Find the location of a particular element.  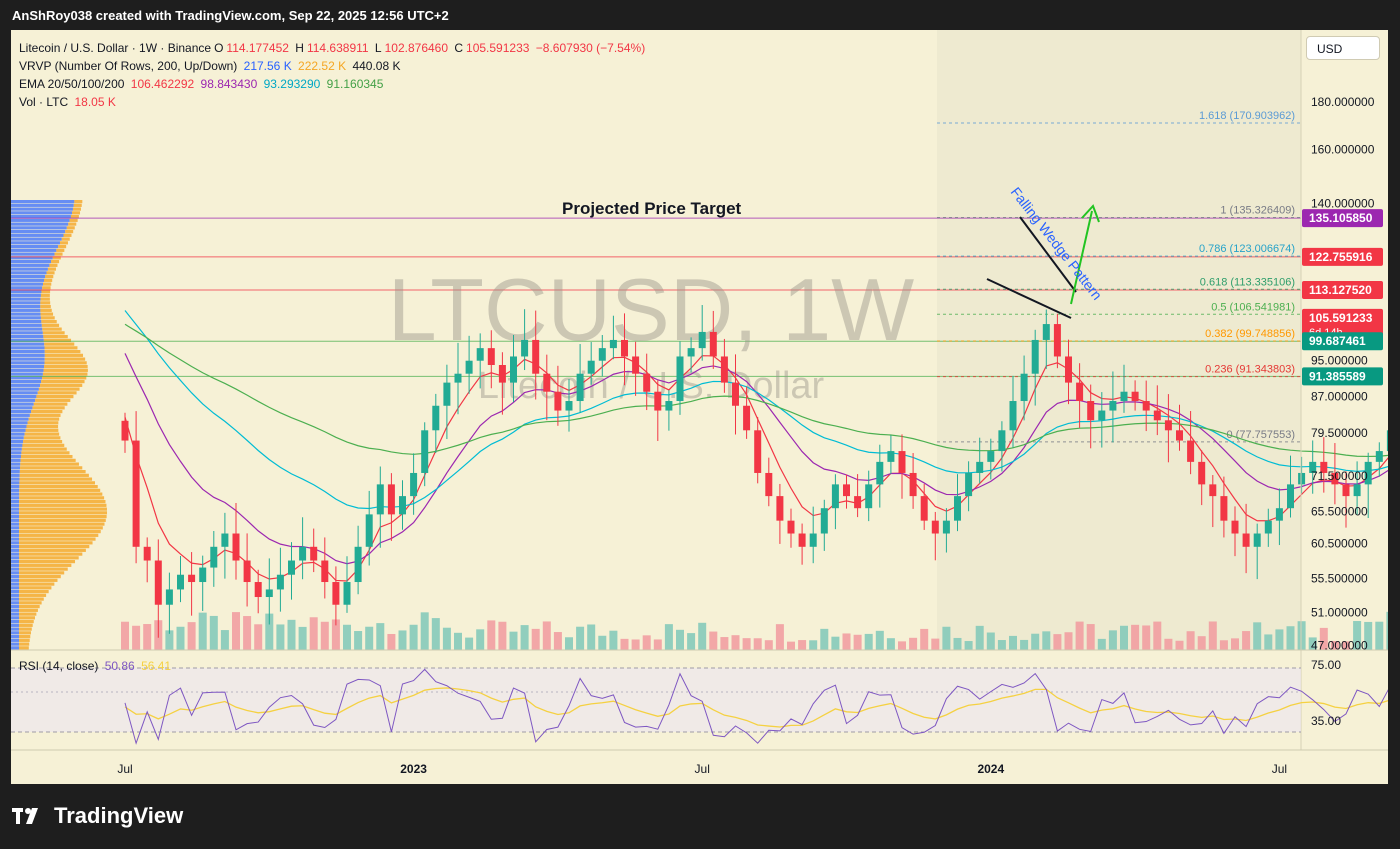

rsi-ma-line is located at coordinates (756, 707).